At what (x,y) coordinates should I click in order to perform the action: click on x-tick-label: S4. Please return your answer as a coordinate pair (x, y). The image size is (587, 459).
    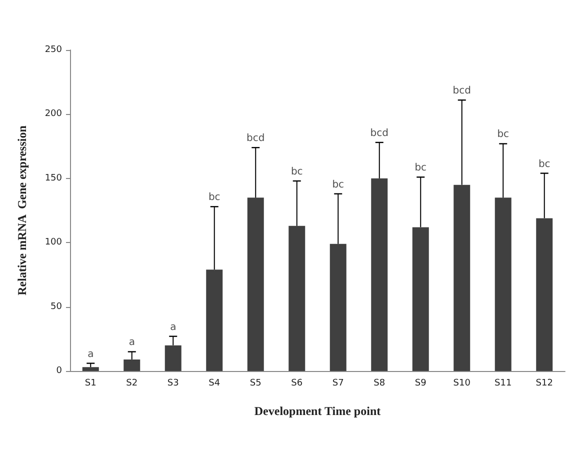
    Looking at the image, I should click on (214, 383).